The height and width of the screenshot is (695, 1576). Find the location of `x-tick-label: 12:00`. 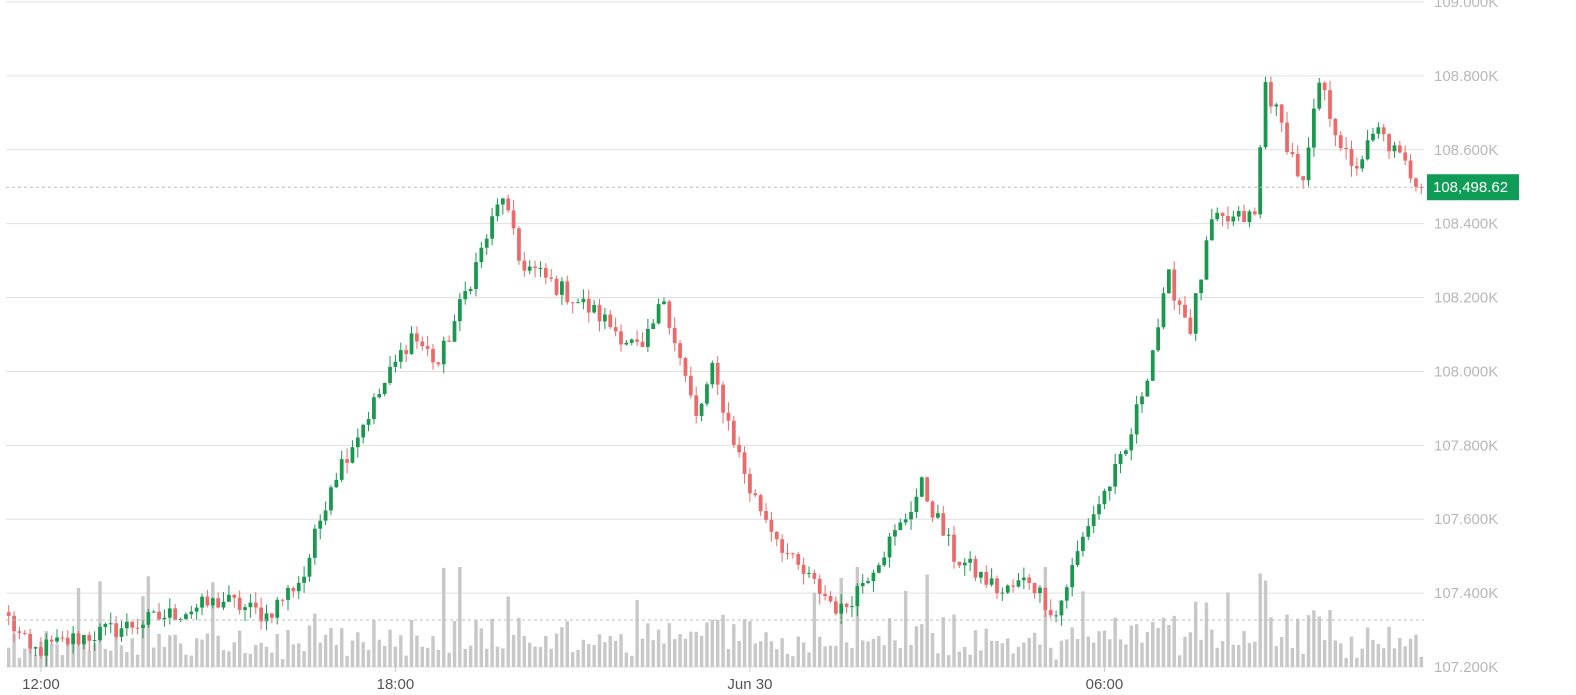

x-tick-label: 12:00 is located at coordinates (41, 684).